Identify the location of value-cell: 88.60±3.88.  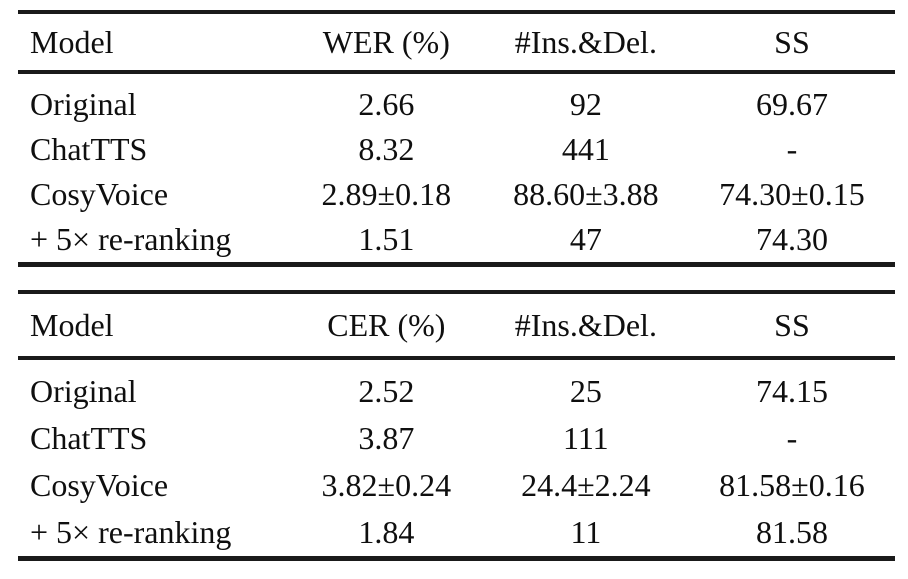
(586, 194).